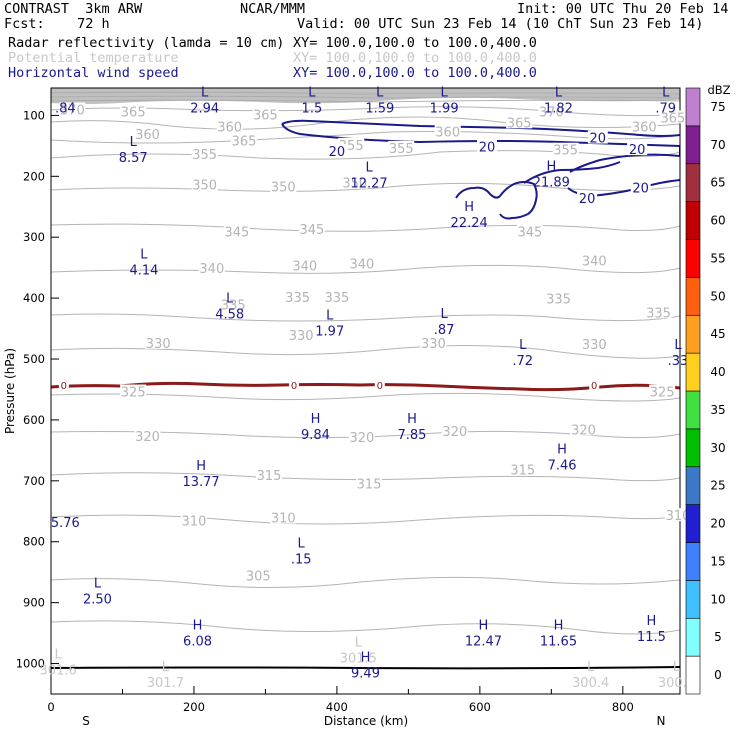 Image resolution: width=740 pixels, height=740 pixels. Describe the element at coordinates (717, 107) in the screenshot. I see `colorbar-level-label: 75` at that location.